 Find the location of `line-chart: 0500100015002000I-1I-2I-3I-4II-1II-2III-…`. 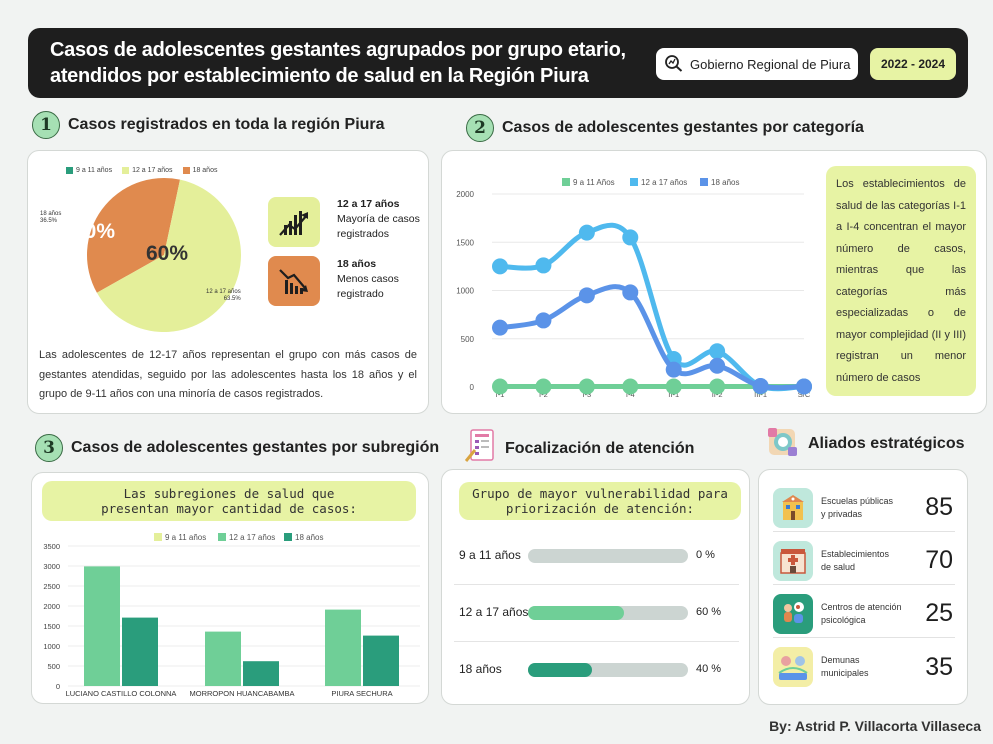

line-chart: 0500100015002000I-1I-2I-3I-4II-1II-2III-… is located at coordinates (634, 288).